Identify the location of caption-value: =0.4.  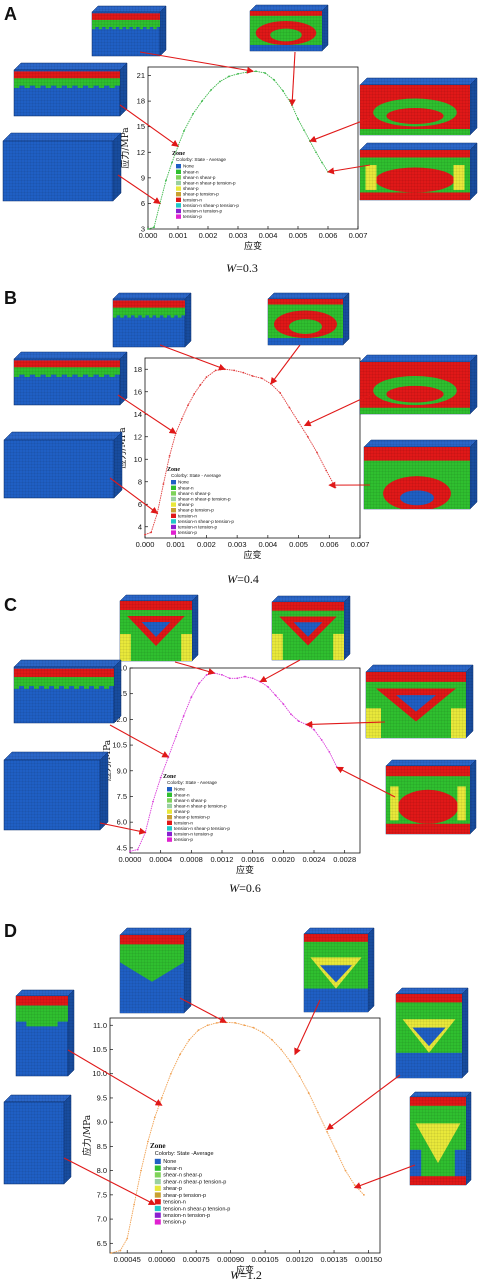
(248, 579).